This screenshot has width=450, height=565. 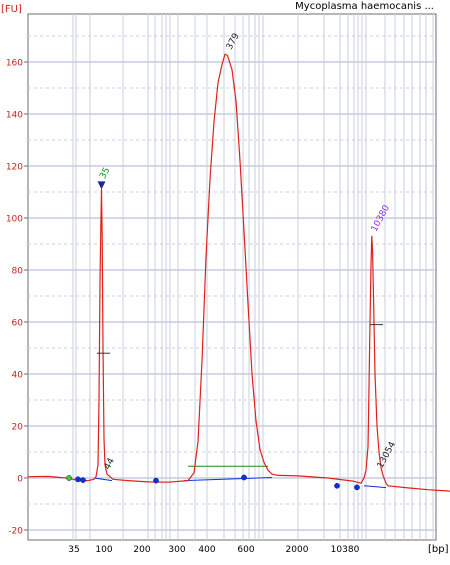 What do you see at coordinates (73, 550) in the screenshot?
I see `x-tick-label: 35` at bounding box center [73, 550].